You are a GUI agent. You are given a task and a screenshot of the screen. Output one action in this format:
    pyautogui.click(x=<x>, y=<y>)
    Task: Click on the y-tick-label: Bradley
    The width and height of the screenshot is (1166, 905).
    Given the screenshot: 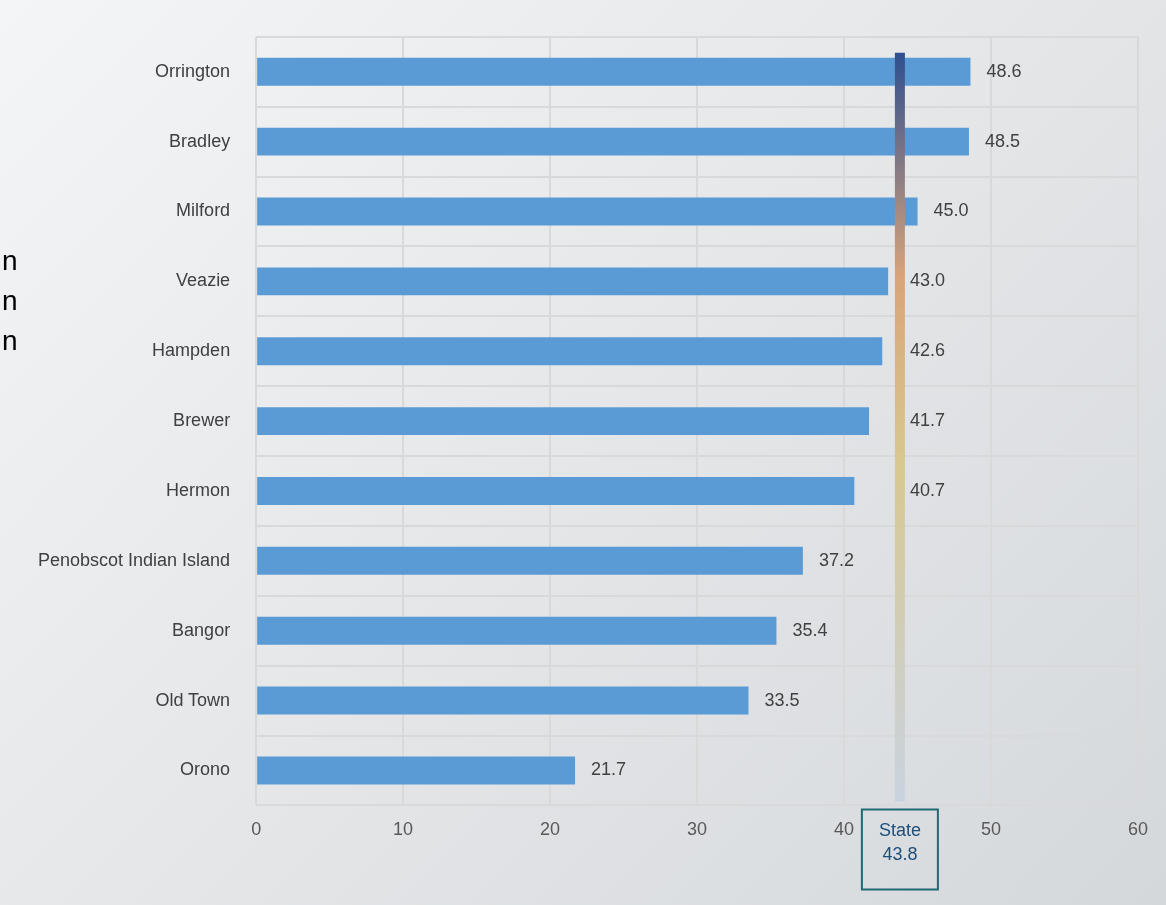 What is the action you would take?
    pyautogui.click(x=200, y=140)
    